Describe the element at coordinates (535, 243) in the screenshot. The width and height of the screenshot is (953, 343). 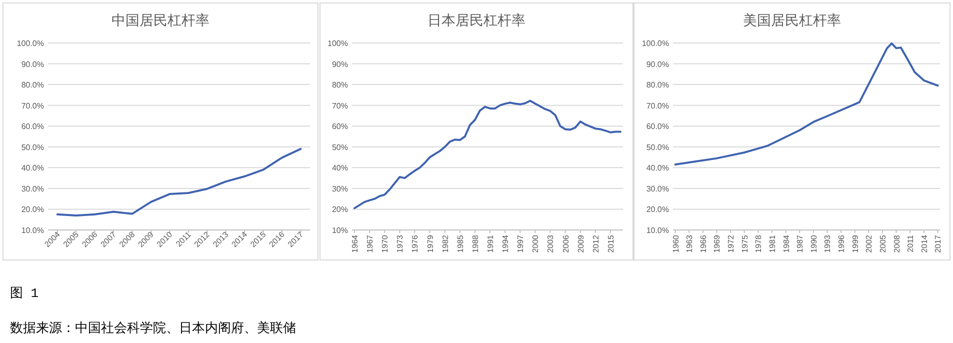
I see `x-tick-label: 2000` at that location.